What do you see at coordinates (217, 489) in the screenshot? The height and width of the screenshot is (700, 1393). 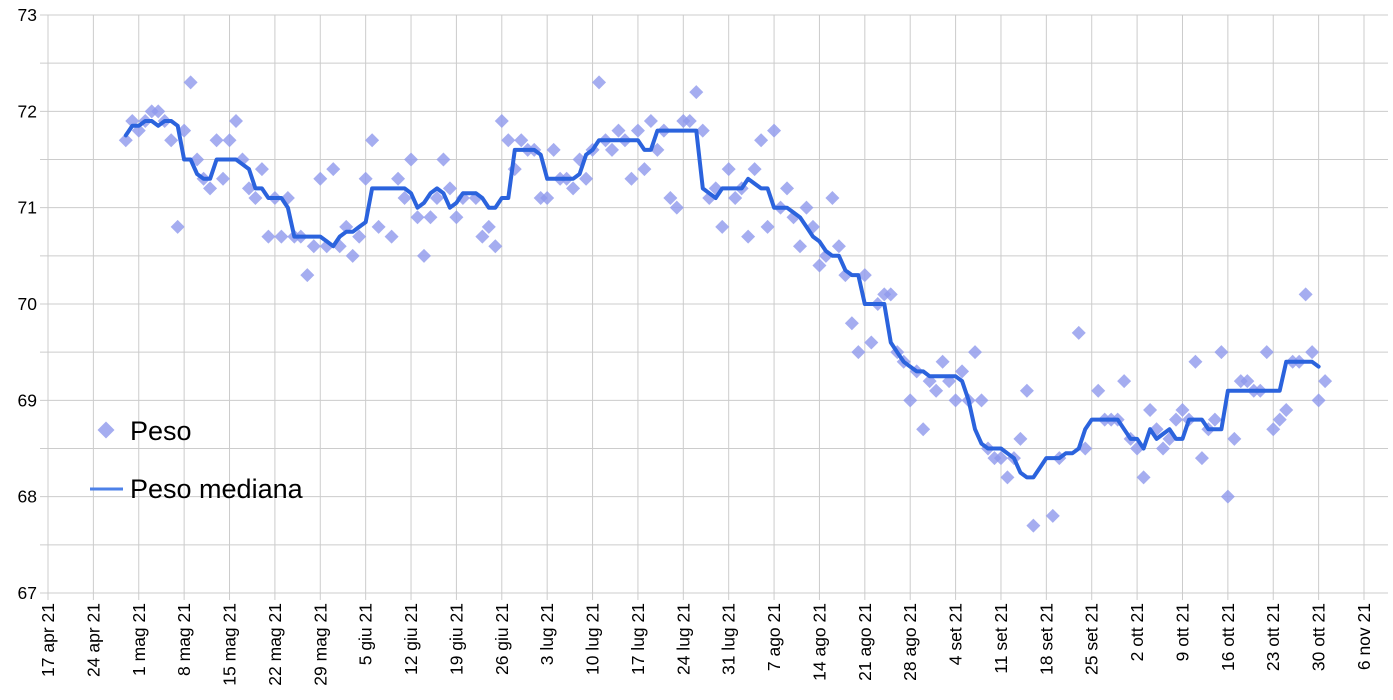 I see `legend-label-peso-mediana: Peso mediana` at bounding box center [217, 489].